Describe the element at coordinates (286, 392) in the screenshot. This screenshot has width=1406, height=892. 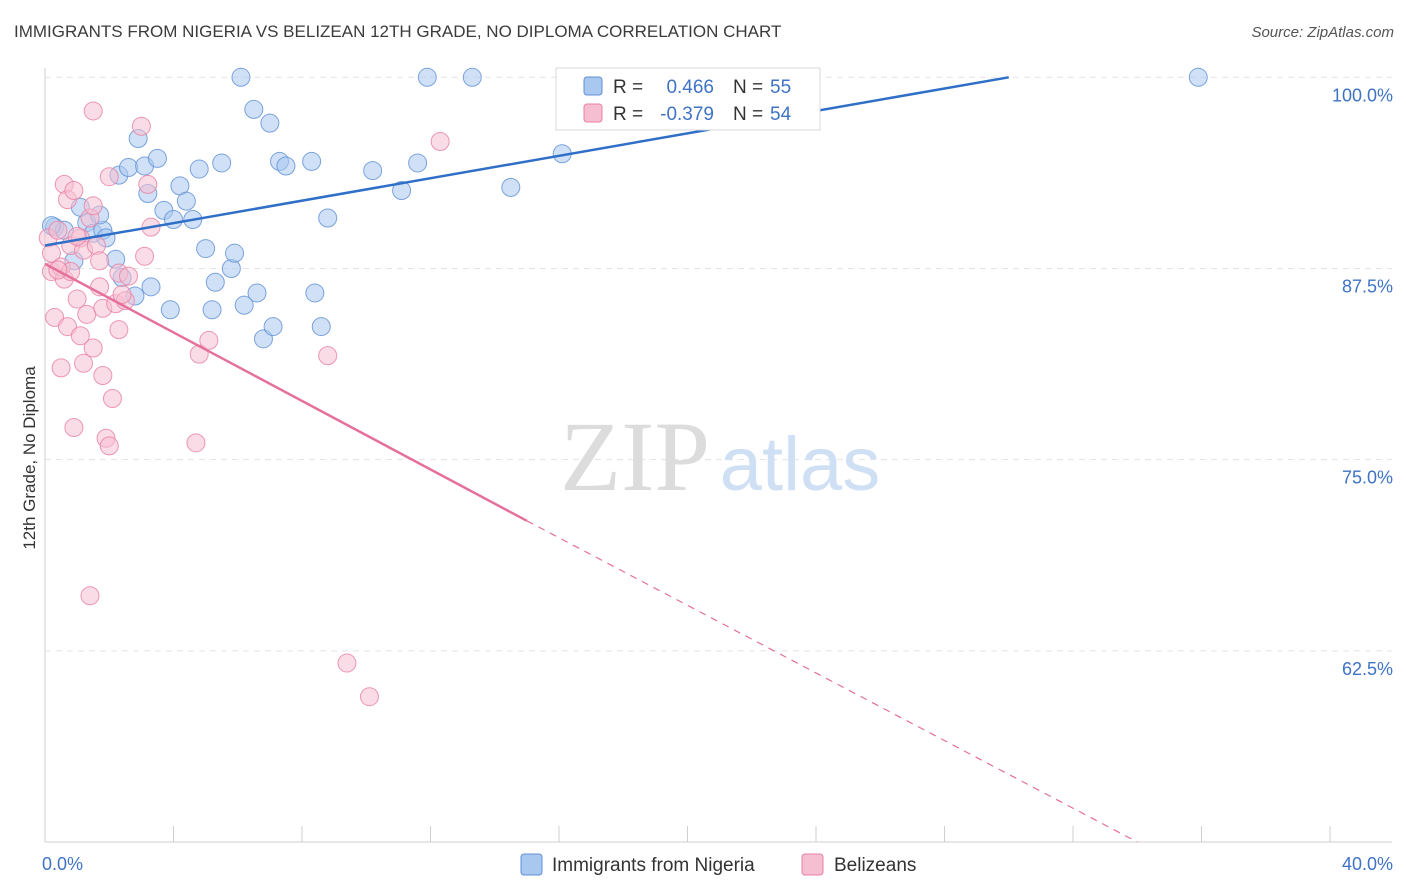
I see `belizean-trend-line` at that location.